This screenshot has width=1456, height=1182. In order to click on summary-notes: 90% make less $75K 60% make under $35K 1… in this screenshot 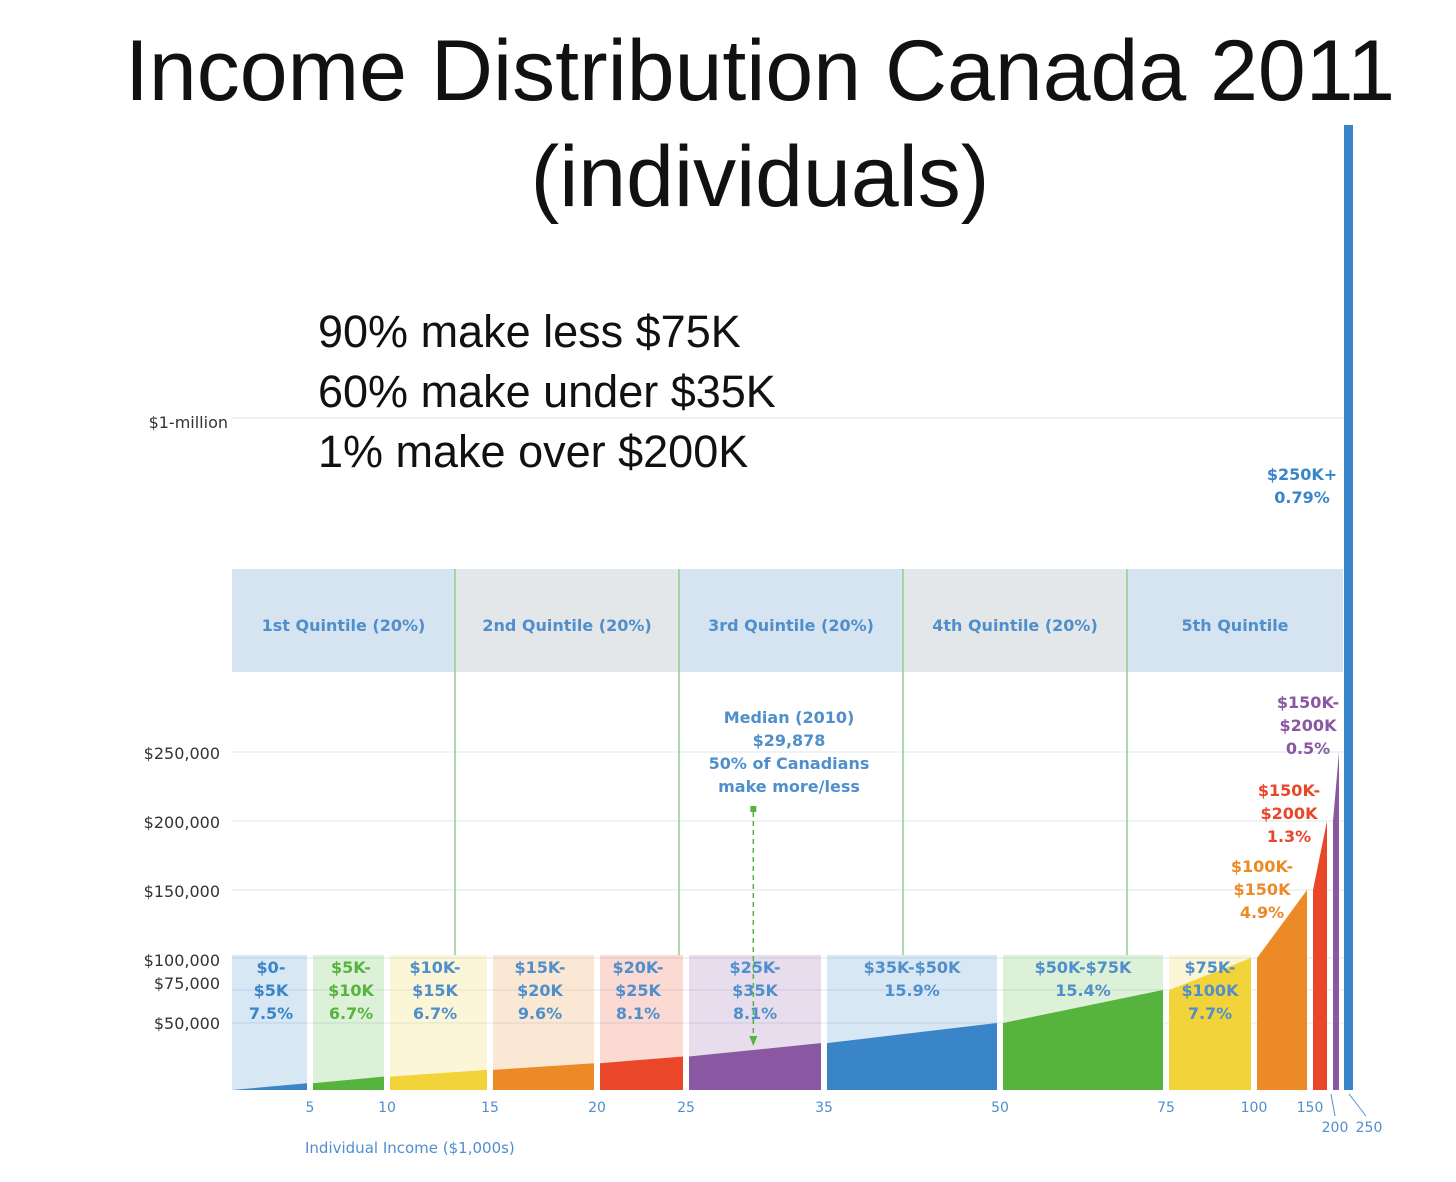, I will do `click(547, 392)`.